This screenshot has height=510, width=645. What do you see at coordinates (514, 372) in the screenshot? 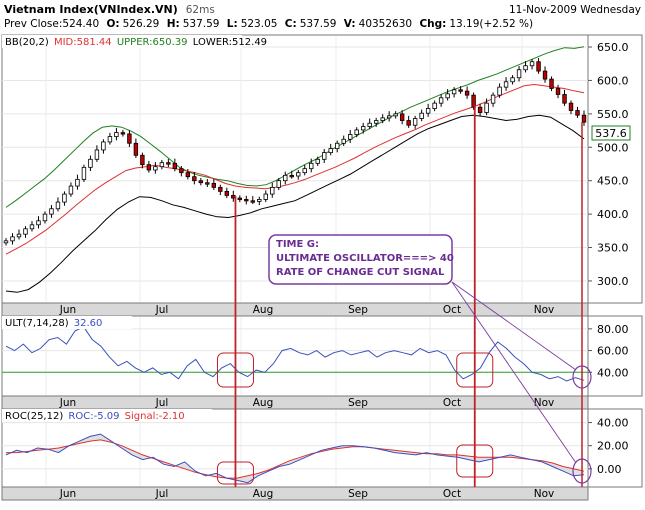
I see `annotation-pointer-roc` at bounding box center [514, 372].